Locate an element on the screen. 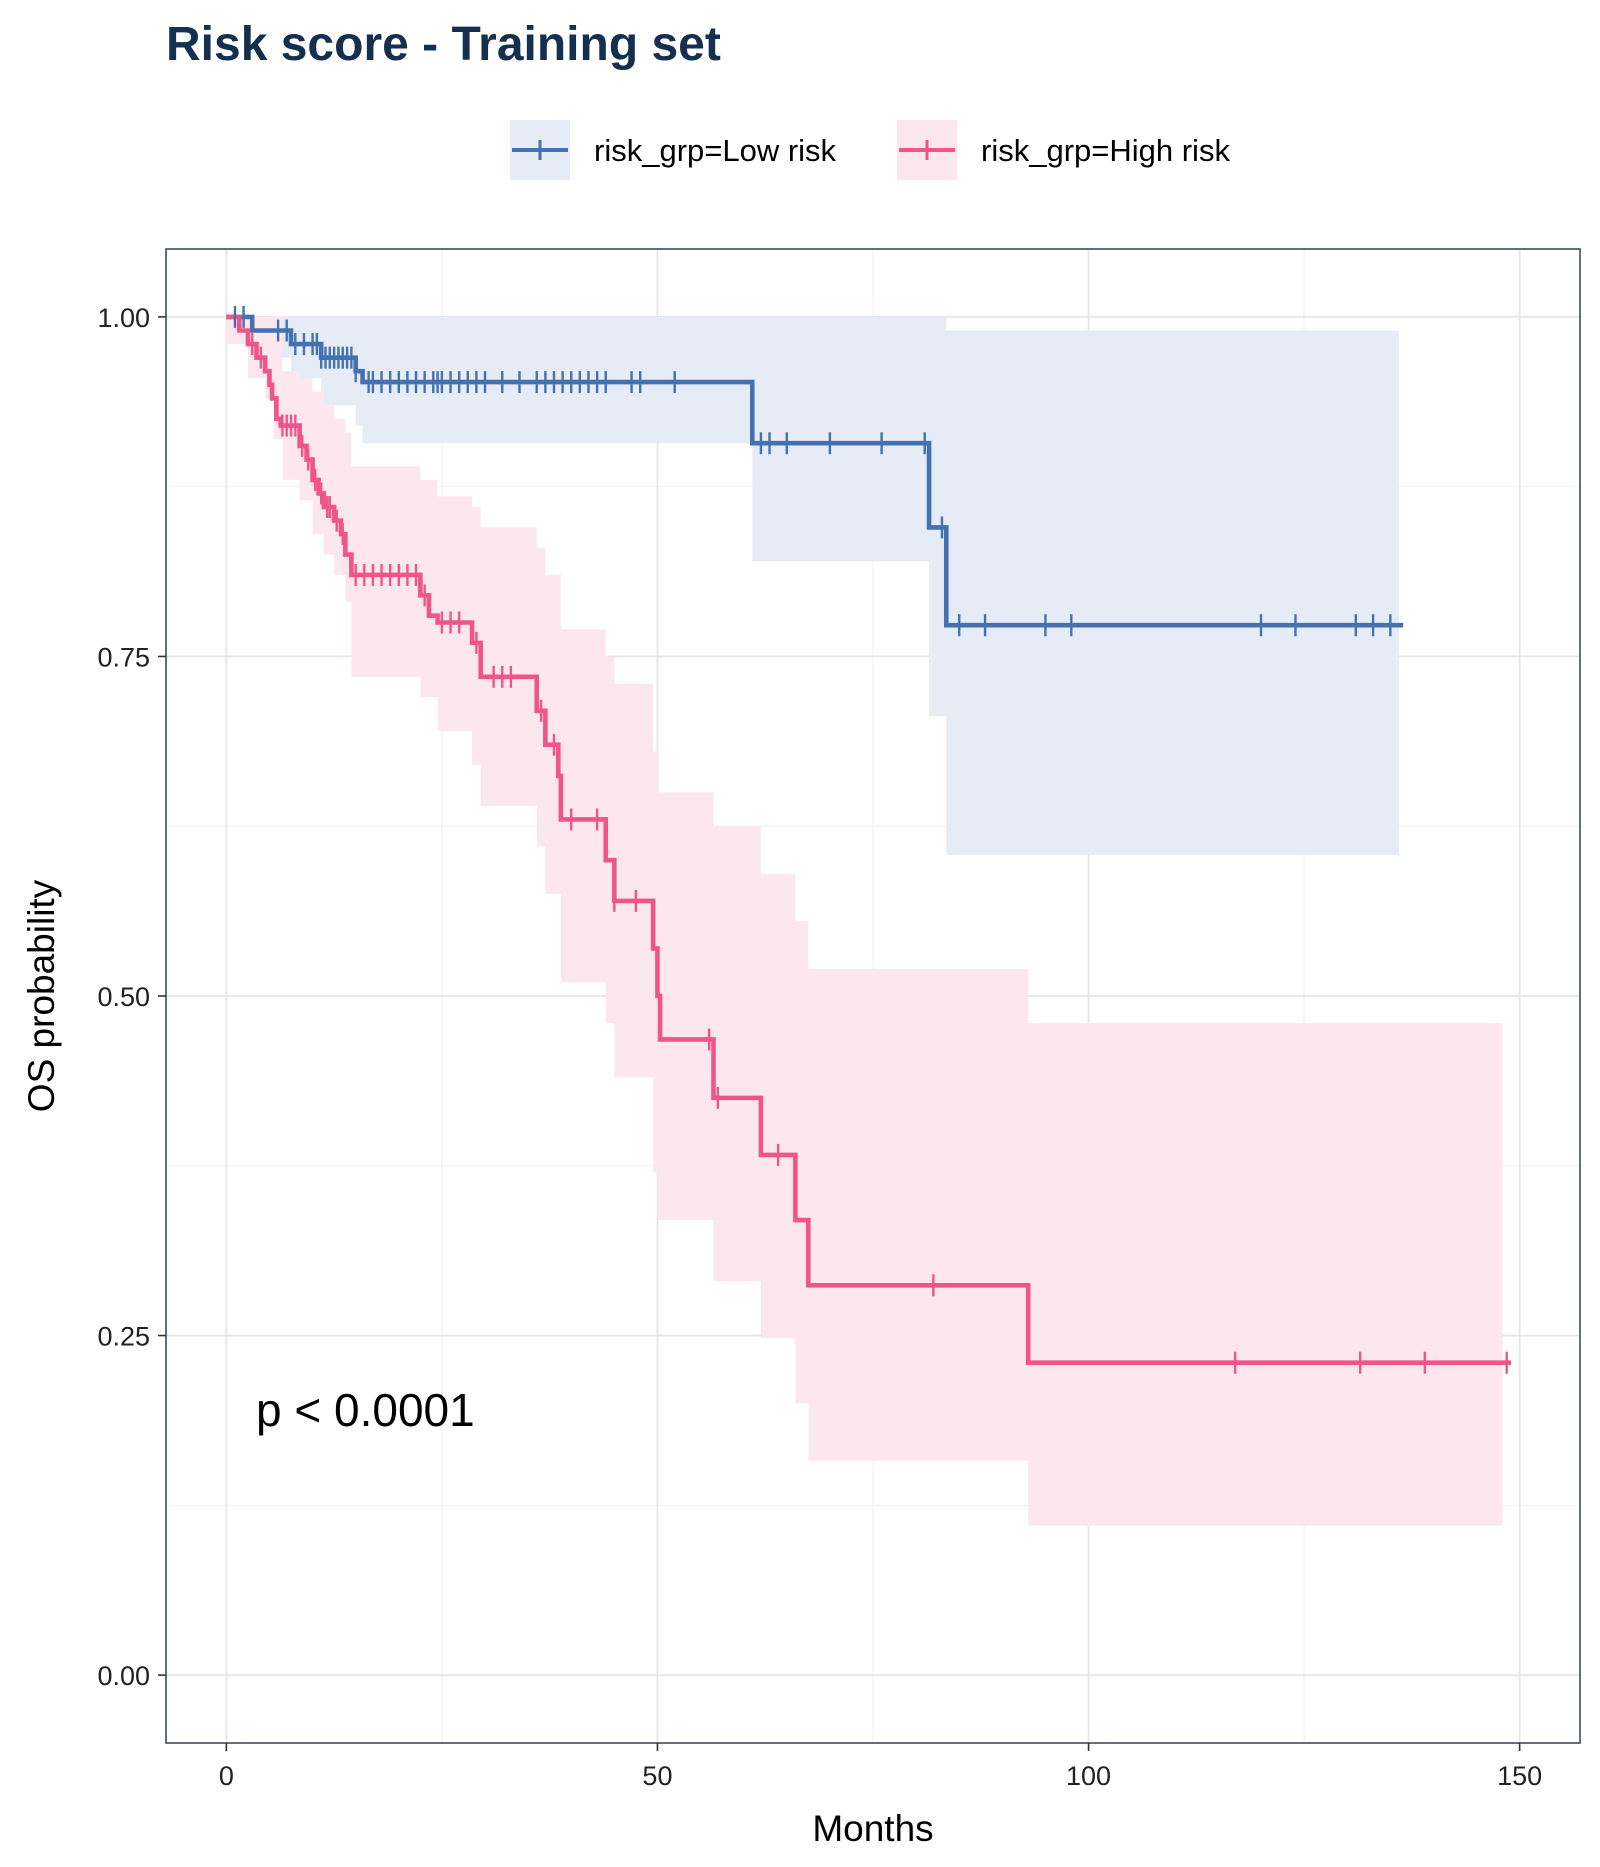 The height and width of the screenshot is (1867, 1600). y-tick-label: 0.50 is located at coordinates (123, 997).